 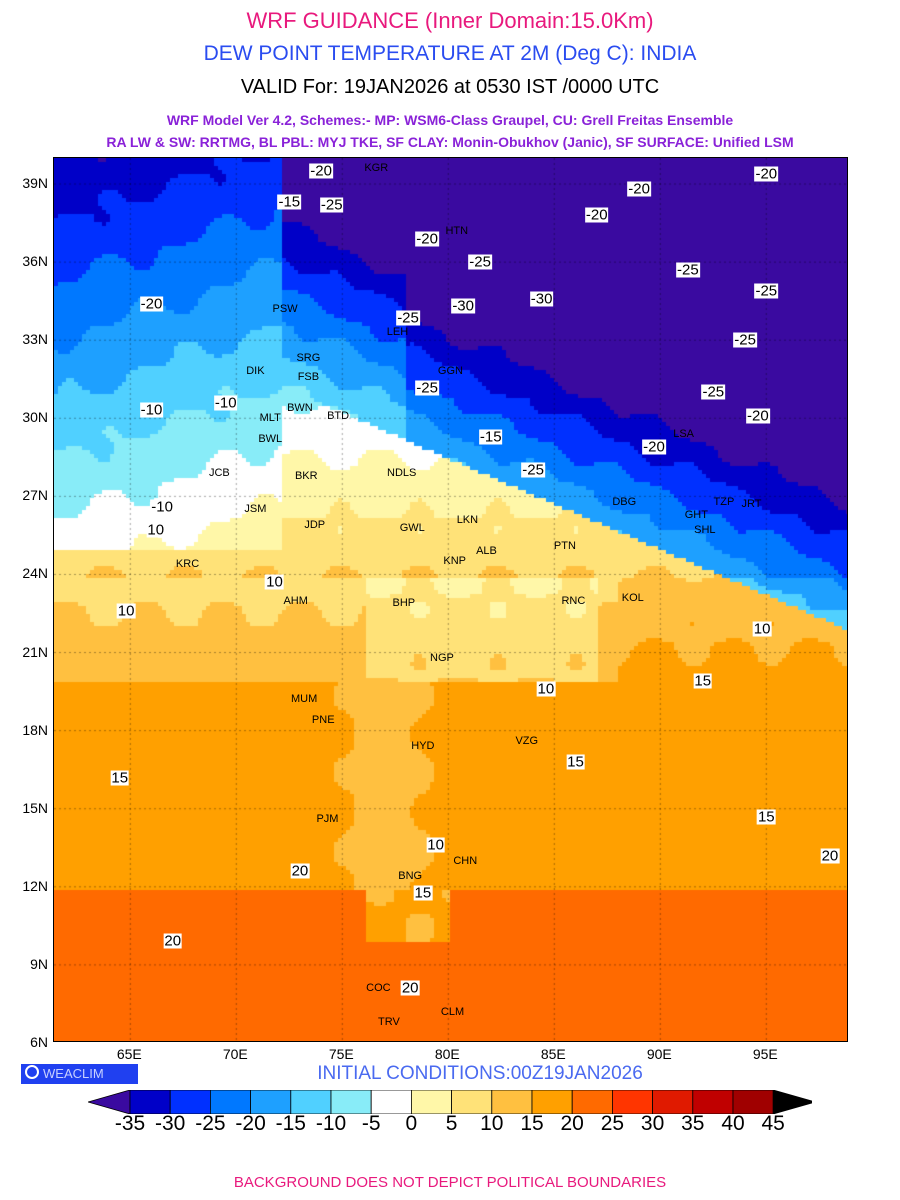 What do you see at coordinates (693, 1123) in the screenshot?
I see `colorbar-label: 35` at bounding box center [693, 1123].